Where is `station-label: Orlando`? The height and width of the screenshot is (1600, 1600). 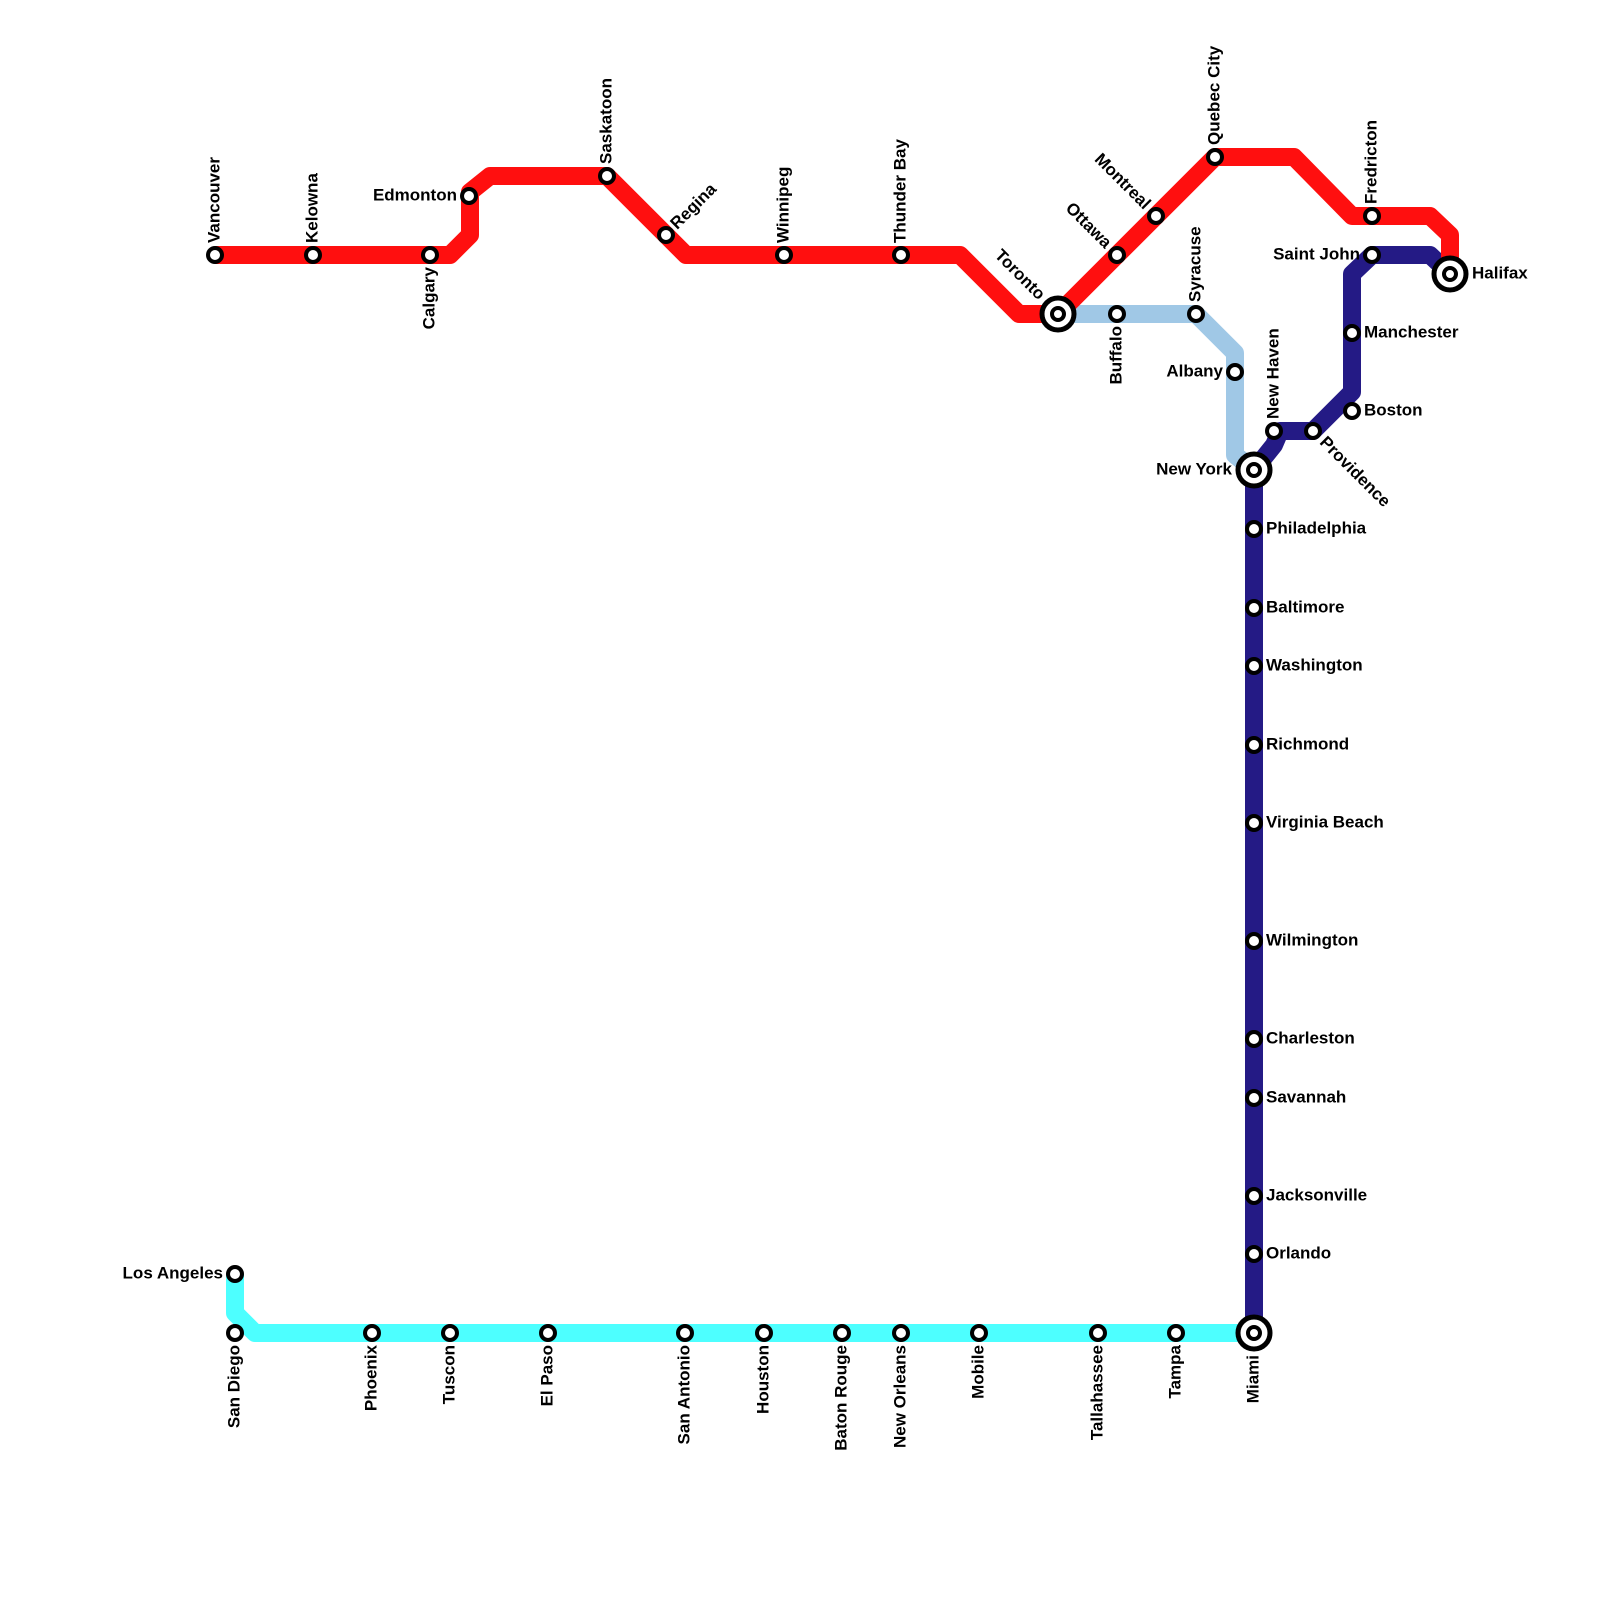
station-label: Orlando is located at coordinates (1298, 1252).